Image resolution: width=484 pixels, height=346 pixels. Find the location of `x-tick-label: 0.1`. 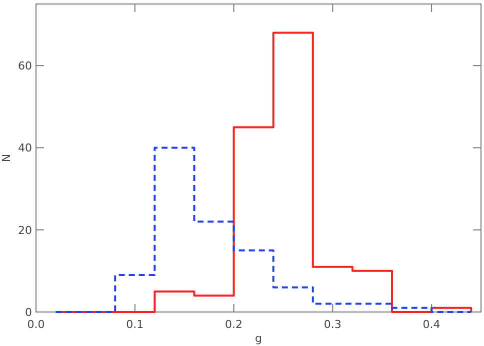

x-tick-label: 0.1 is located at coordinates (135, 324).